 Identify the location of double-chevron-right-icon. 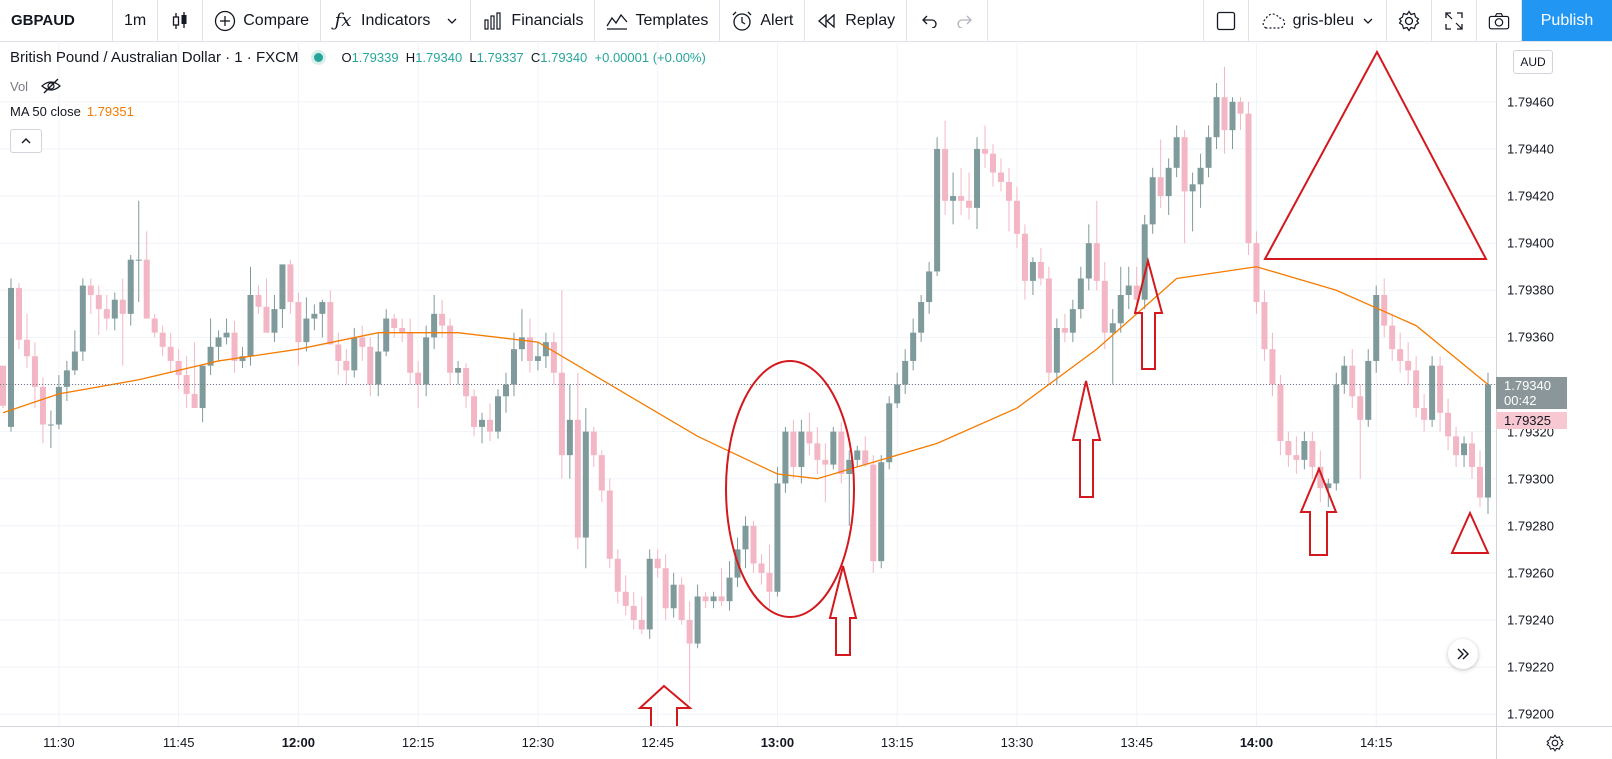
(1463, 654).